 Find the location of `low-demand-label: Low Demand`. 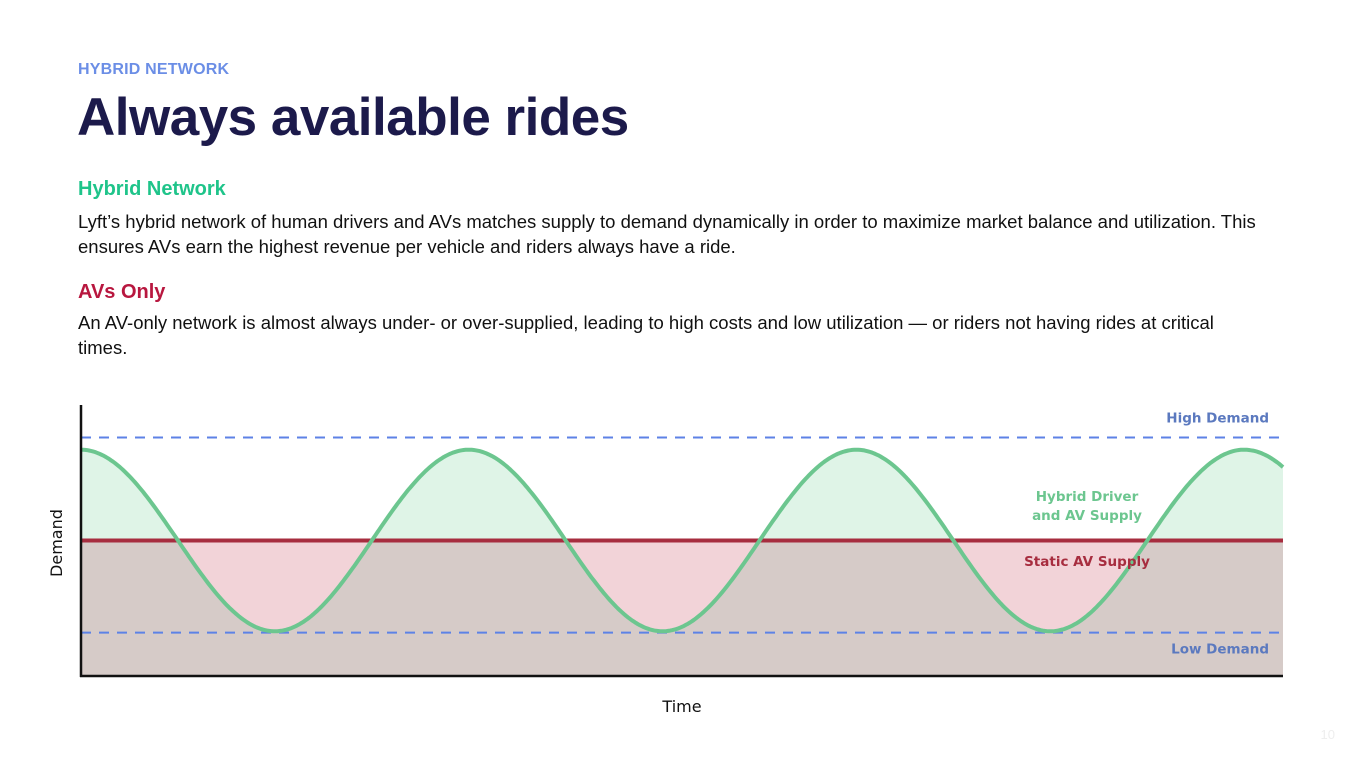

low-demand-label: Low Demand is located at coordinates (1220, 650).